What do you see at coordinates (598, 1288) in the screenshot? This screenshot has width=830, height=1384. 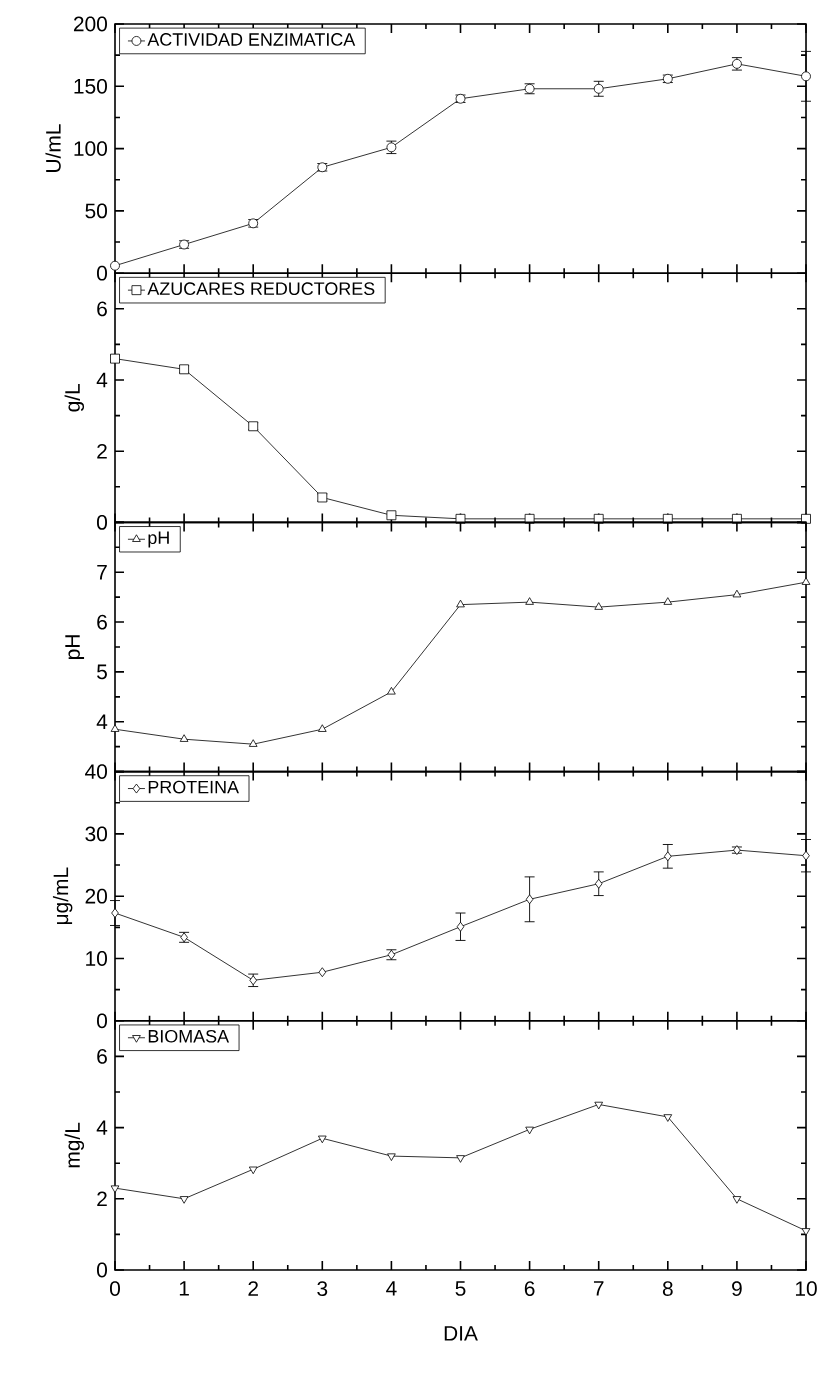 I see `x-tick-label: 7` at bounding box center [598, 1288].